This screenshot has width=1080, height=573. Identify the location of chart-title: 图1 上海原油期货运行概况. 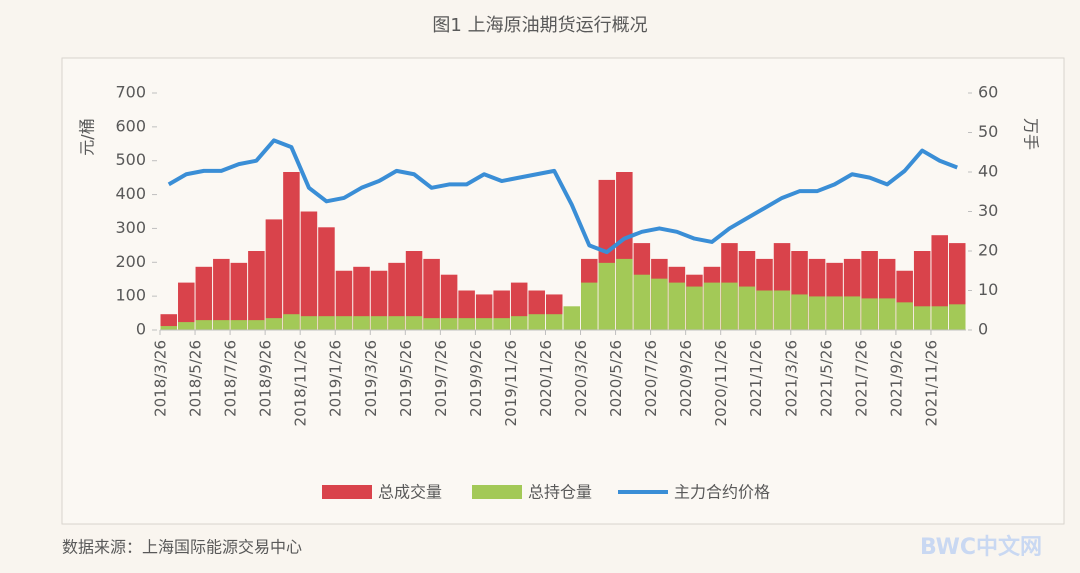
(539, 25).